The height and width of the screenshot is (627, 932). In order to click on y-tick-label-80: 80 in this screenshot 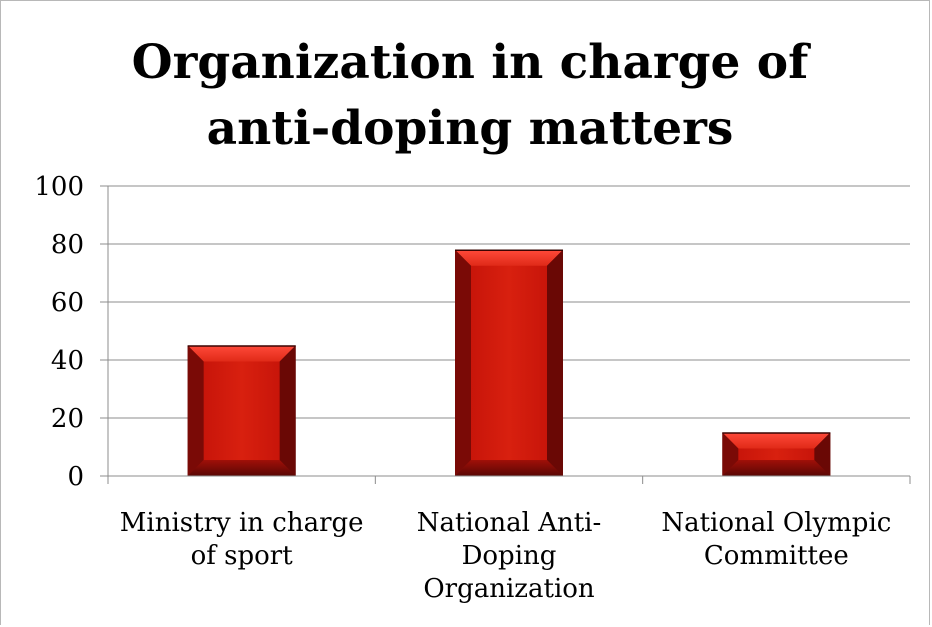, I will do `click(67, 245)`.